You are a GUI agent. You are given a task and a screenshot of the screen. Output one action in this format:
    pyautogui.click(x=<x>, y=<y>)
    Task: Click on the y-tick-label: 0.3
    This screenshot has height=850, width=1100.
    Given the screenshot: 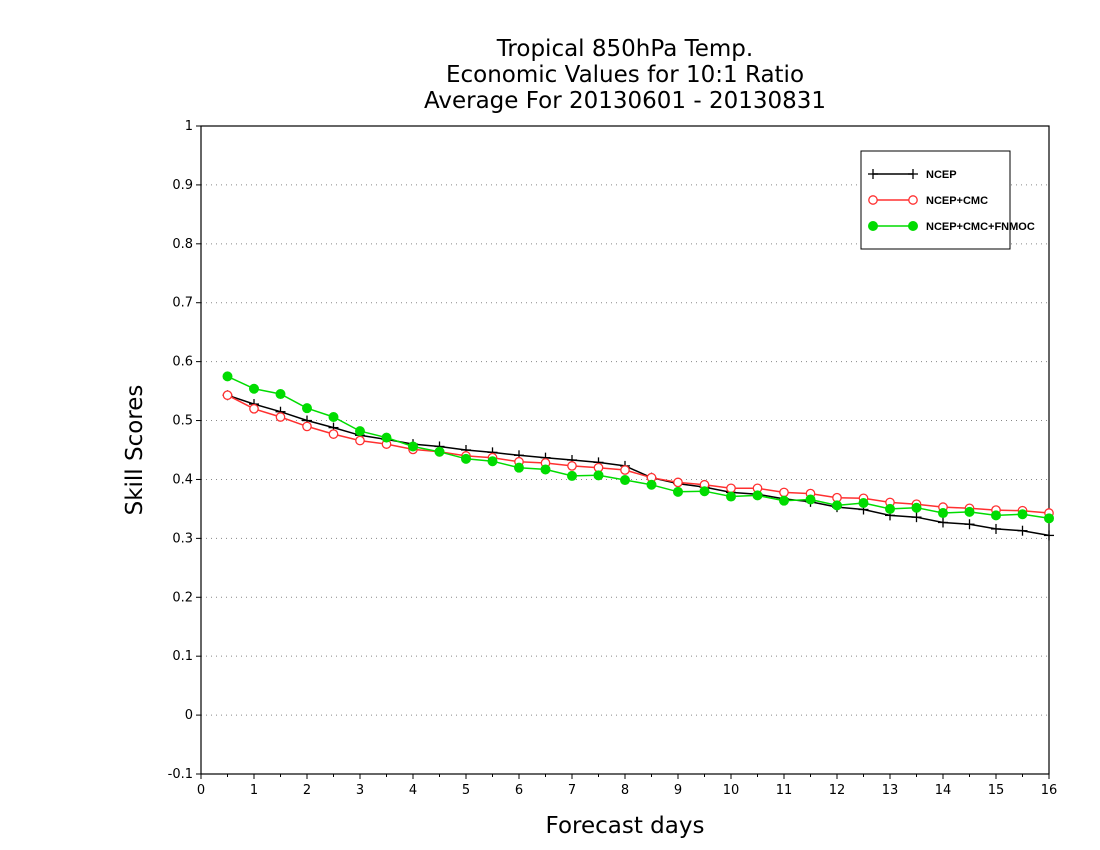 What is the action you would take?
    pyautogui.click(x=182, y=538)
    